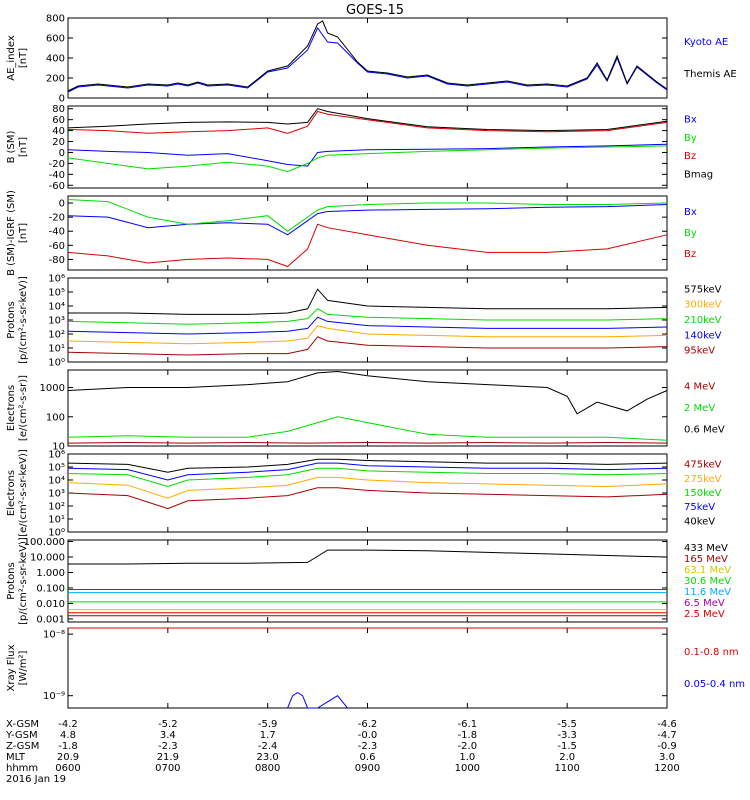 The image size is (750, 800). Describe the element at coordinates (667, 724) in the screenshot. I see `footer-value: -4.6` at that location.